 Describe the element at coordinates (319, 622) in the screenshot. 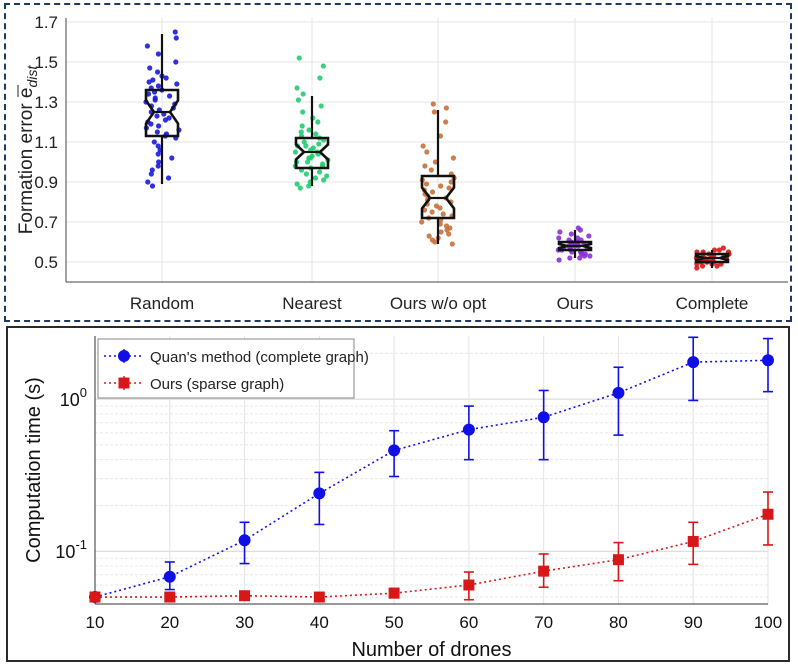

I see `x-tick-label: 40` at that location.